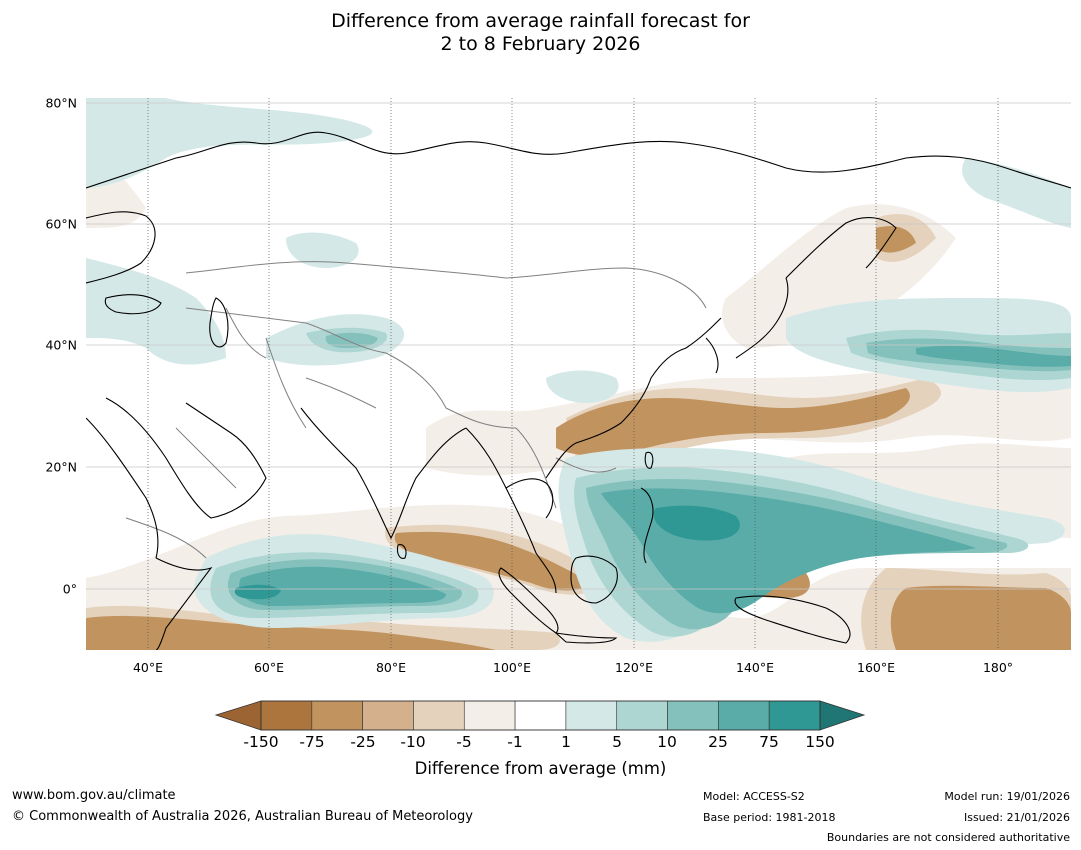 The width and height of the screenshot is (1081, 850). What do you see at coordinates (391, 667) in the screenshot?
I see `lon-label-80e: 80°E` at bounding box center [391, 667].